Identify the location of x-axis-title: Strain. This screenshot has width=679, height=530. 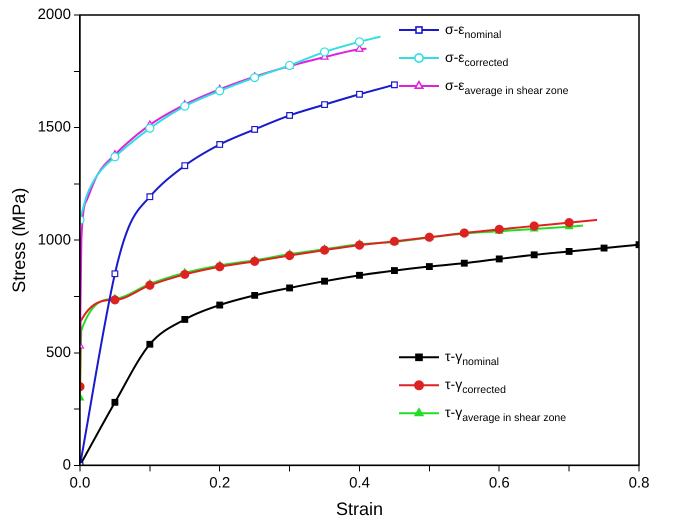
(359, 509).